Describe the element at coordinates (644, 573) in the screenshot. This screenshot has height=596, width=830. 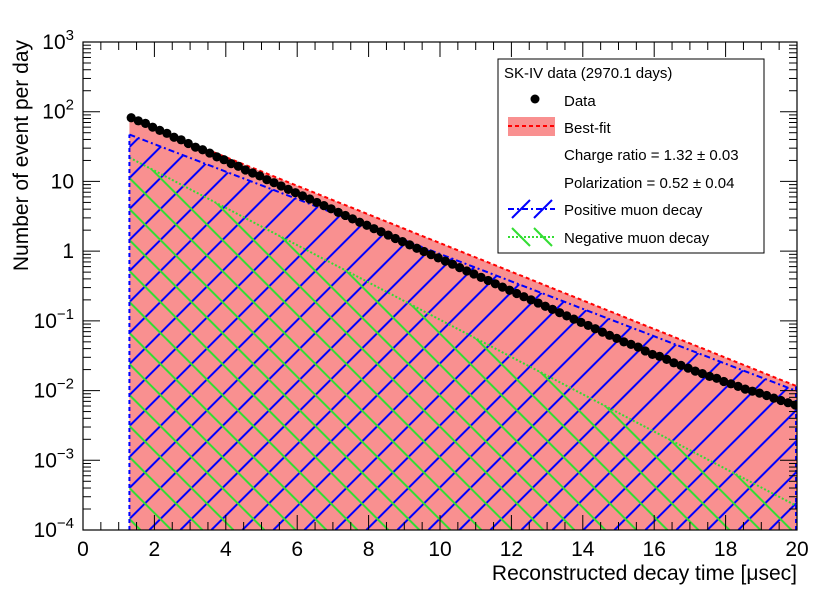
I see `x-axis-title: Reconstructed decay time [μsec]` at that location.